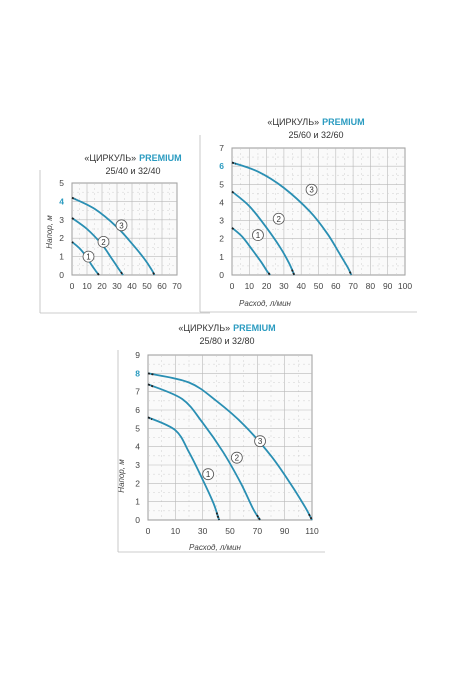  What do you see at coordinates (137, 355) in the screenshot?
I see `ytick-label: 9` at bounding box center [137, 355].